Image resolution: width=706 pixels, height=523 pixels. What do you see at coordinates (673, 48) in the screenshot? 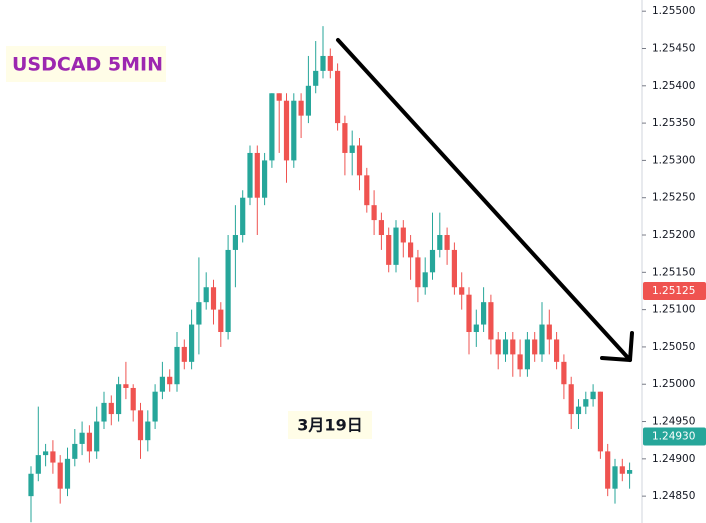
I see `y-tick-label: 1.25450` at bounding box center [673, 48].